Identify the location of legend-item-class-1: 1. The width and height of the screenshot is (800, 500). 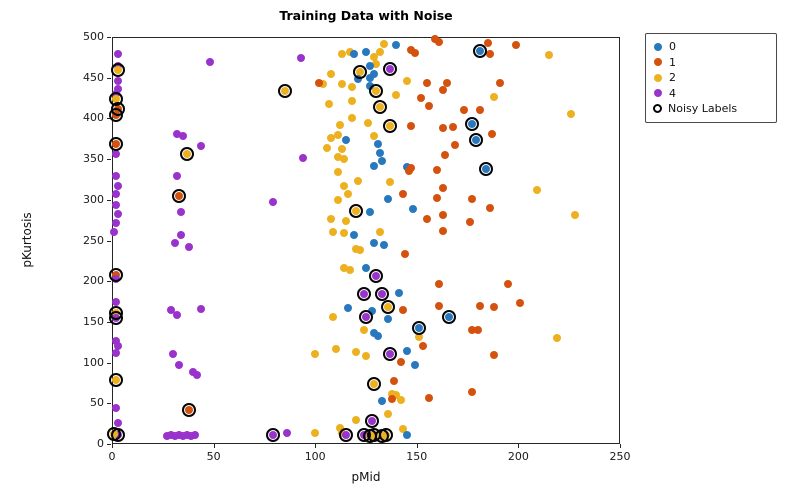
(711, 63).